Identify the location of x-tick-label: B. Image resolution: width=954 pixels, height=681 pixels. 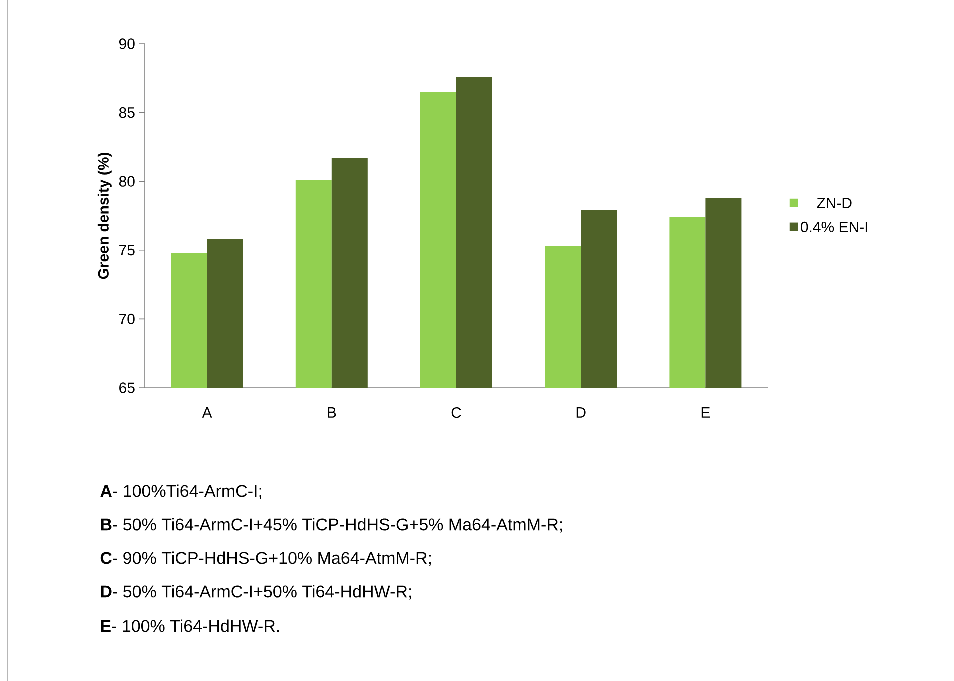
(332, 413).